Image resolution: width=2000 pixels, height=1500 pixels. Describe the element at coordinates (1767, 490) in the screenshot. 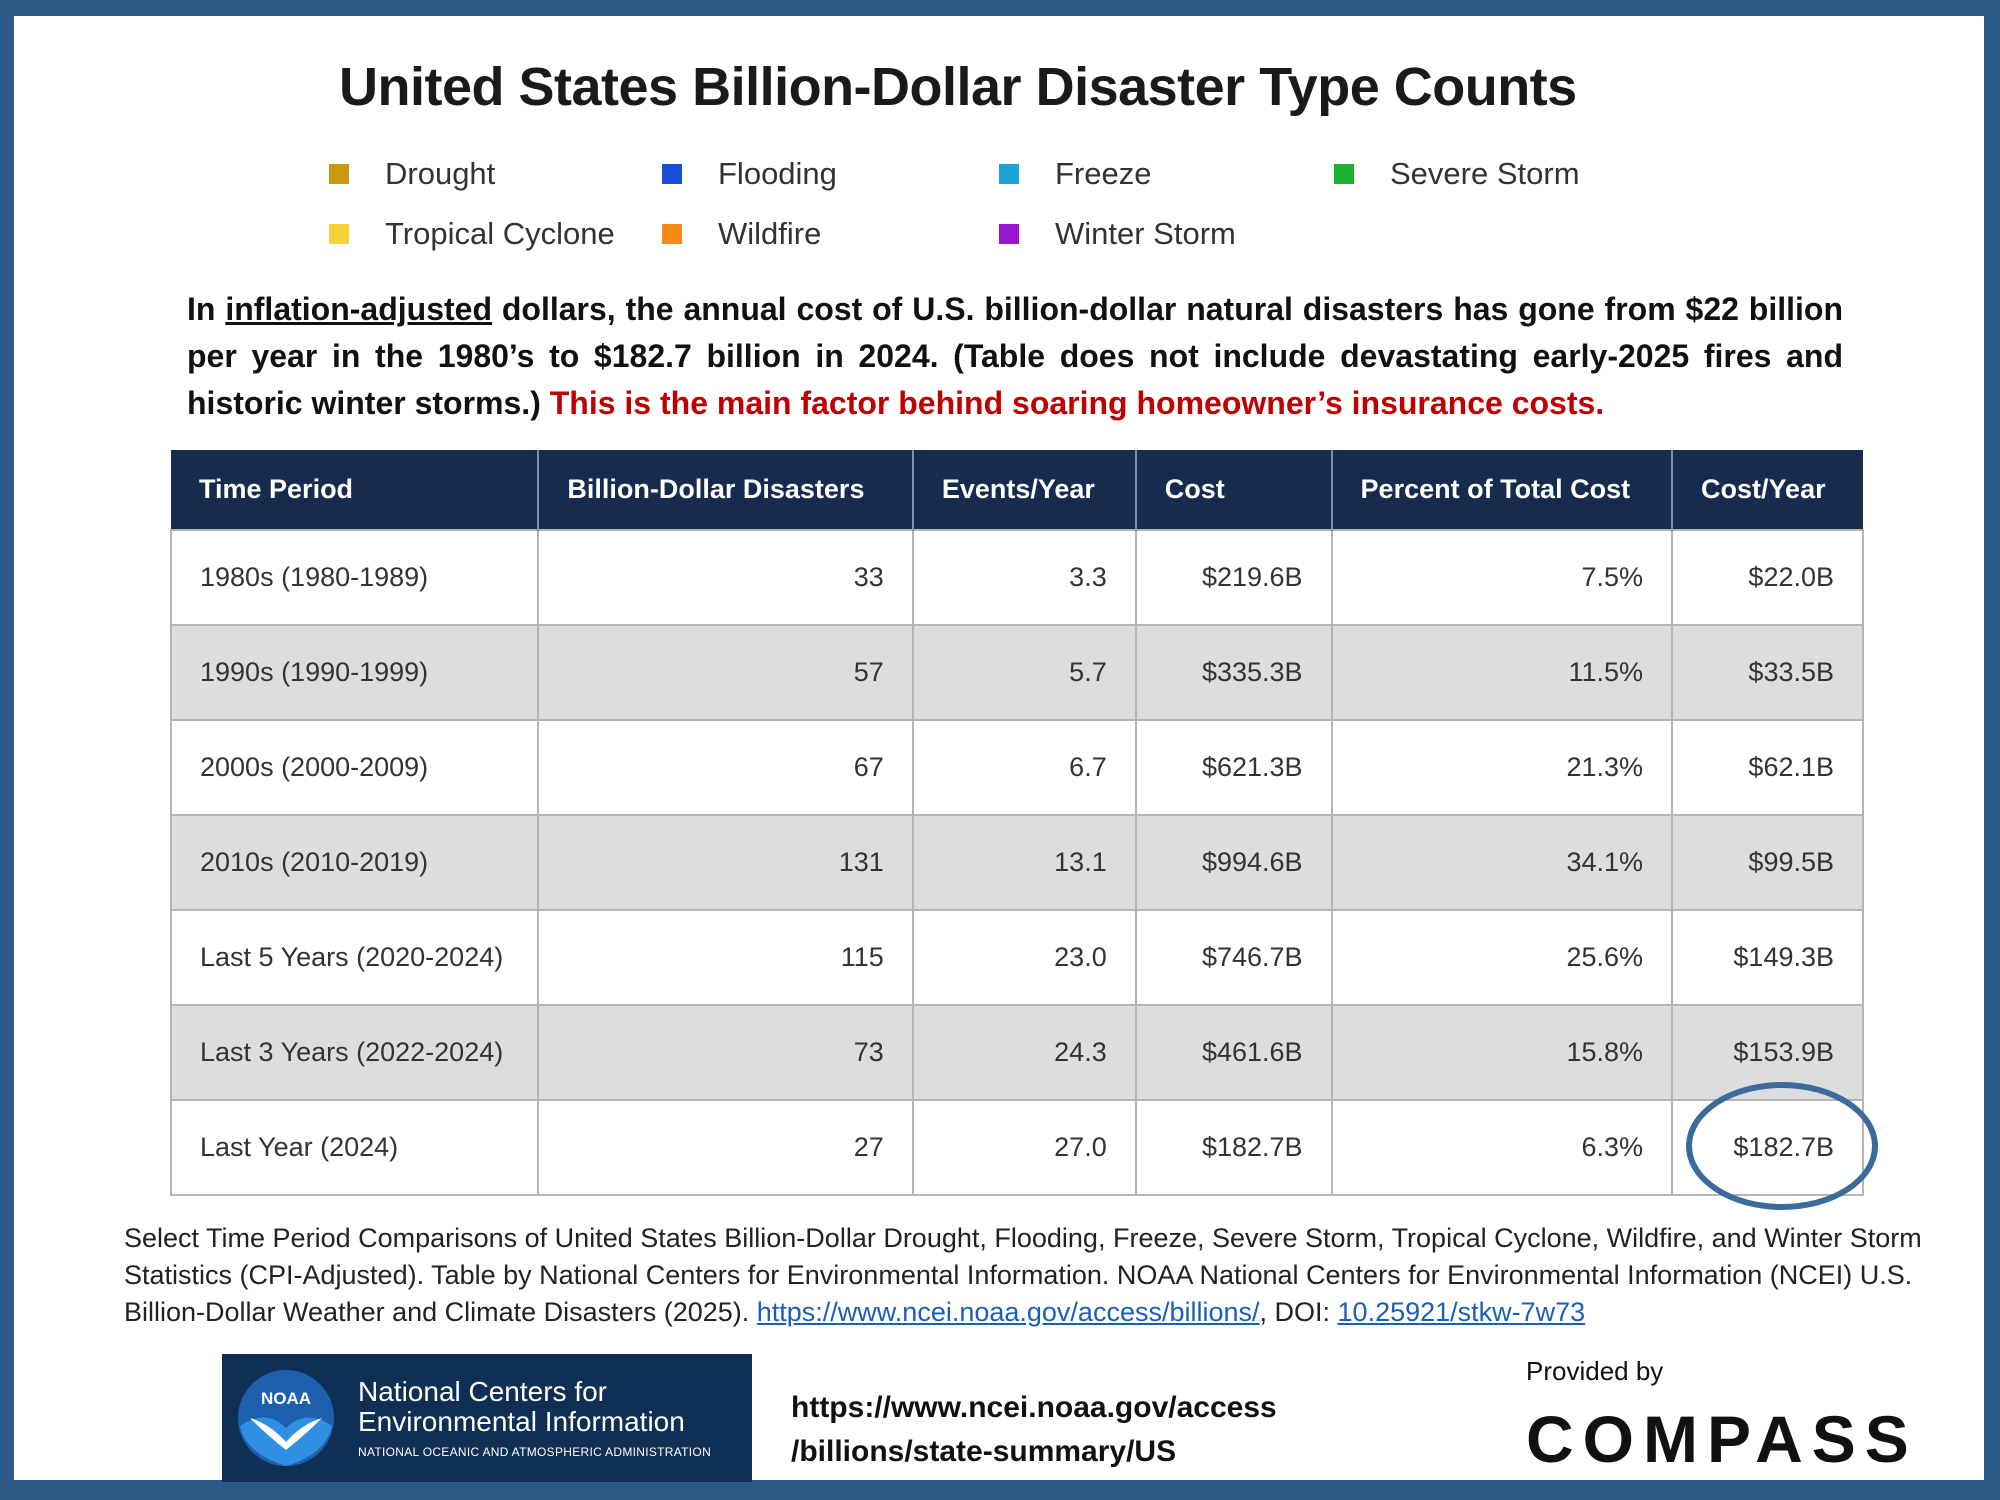

I see `column-header: Cost/Year` at that location.